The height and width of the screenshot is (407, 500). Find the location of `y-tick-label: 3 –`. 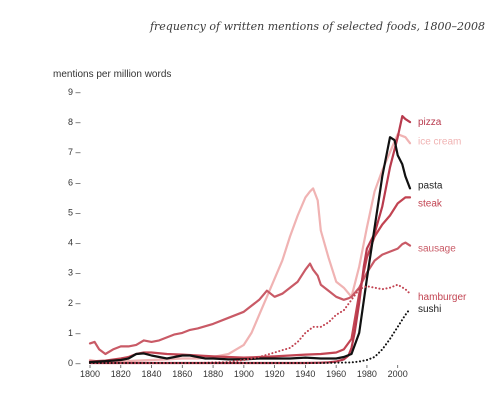

y-tick-label: 3 – is located at coordinates (74, 273).